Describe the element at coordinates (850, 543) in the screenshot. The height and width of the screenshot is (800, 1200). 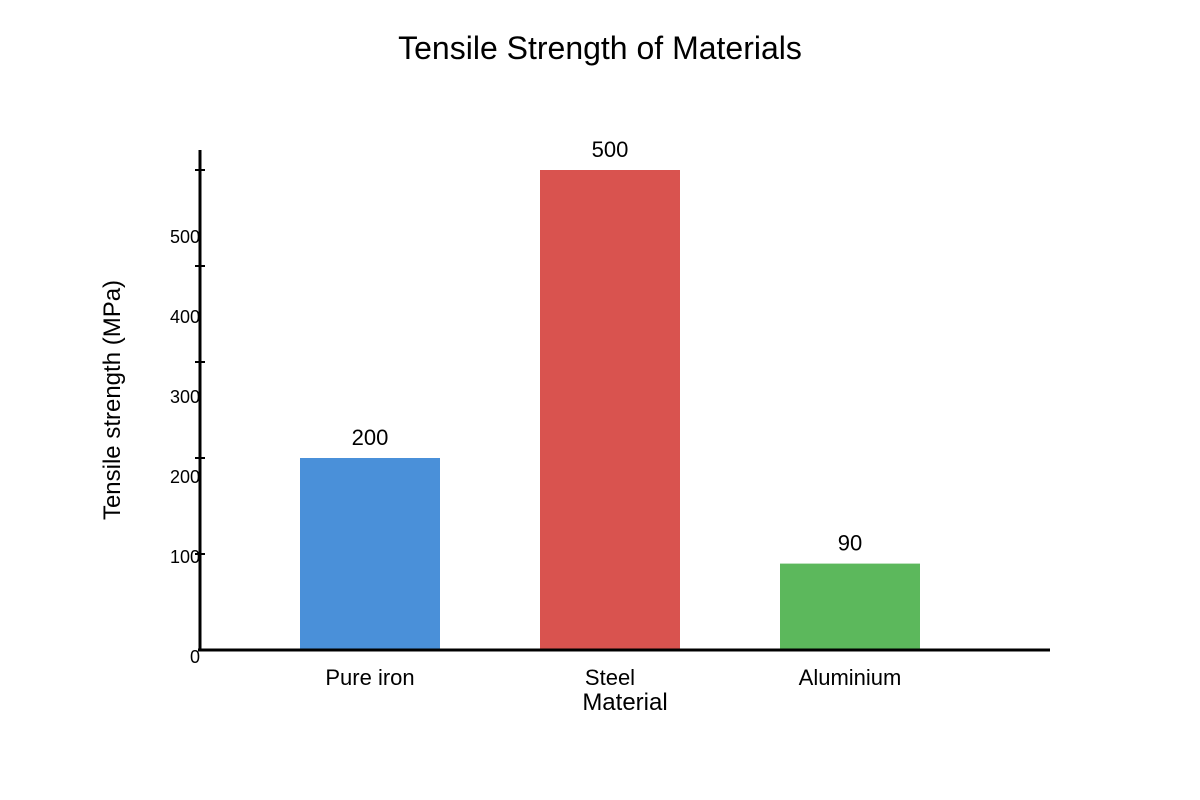
I see `bar-value-label: 90` at that location.